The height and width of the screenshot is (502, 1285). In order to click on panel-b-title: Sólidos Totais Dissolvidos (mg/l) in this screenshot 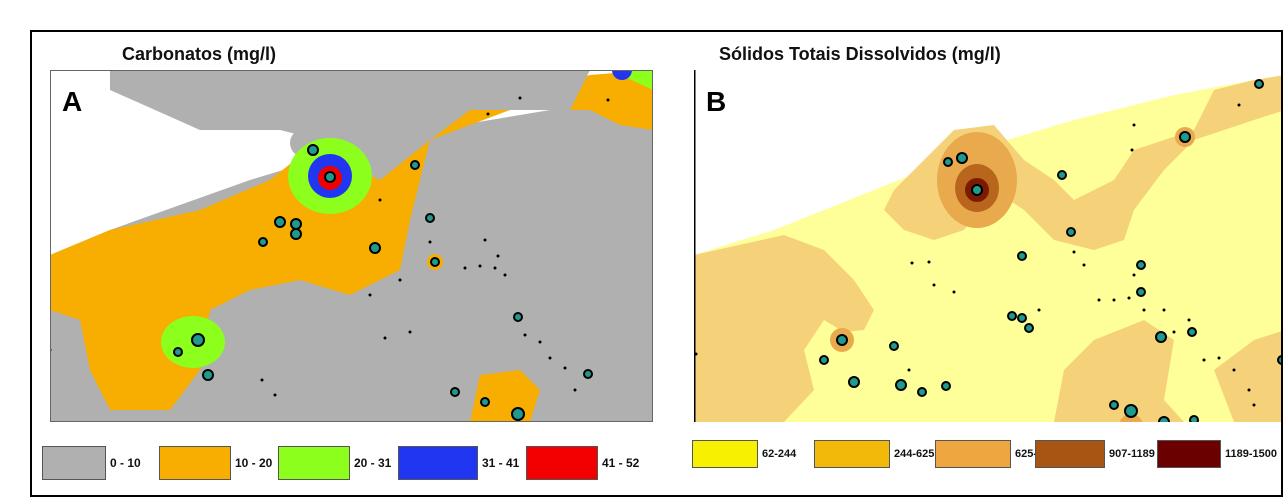, I will do `click(860, 54)`.